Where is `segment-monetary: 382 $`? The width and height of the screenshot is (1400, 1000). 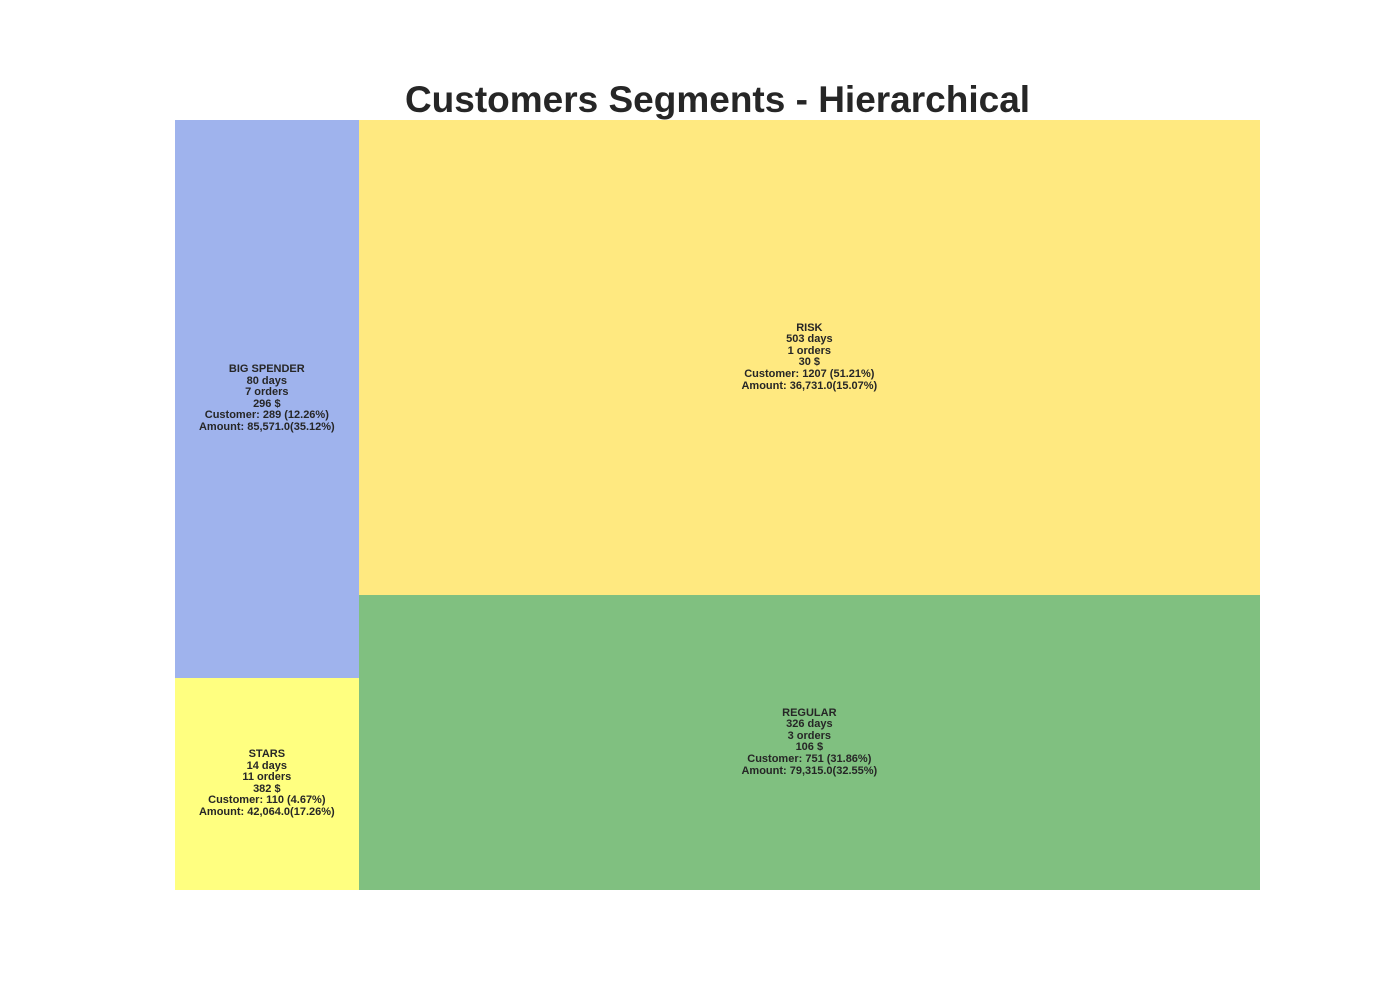
segment-monetary: 382 $ is located at coordinates (267, 788).